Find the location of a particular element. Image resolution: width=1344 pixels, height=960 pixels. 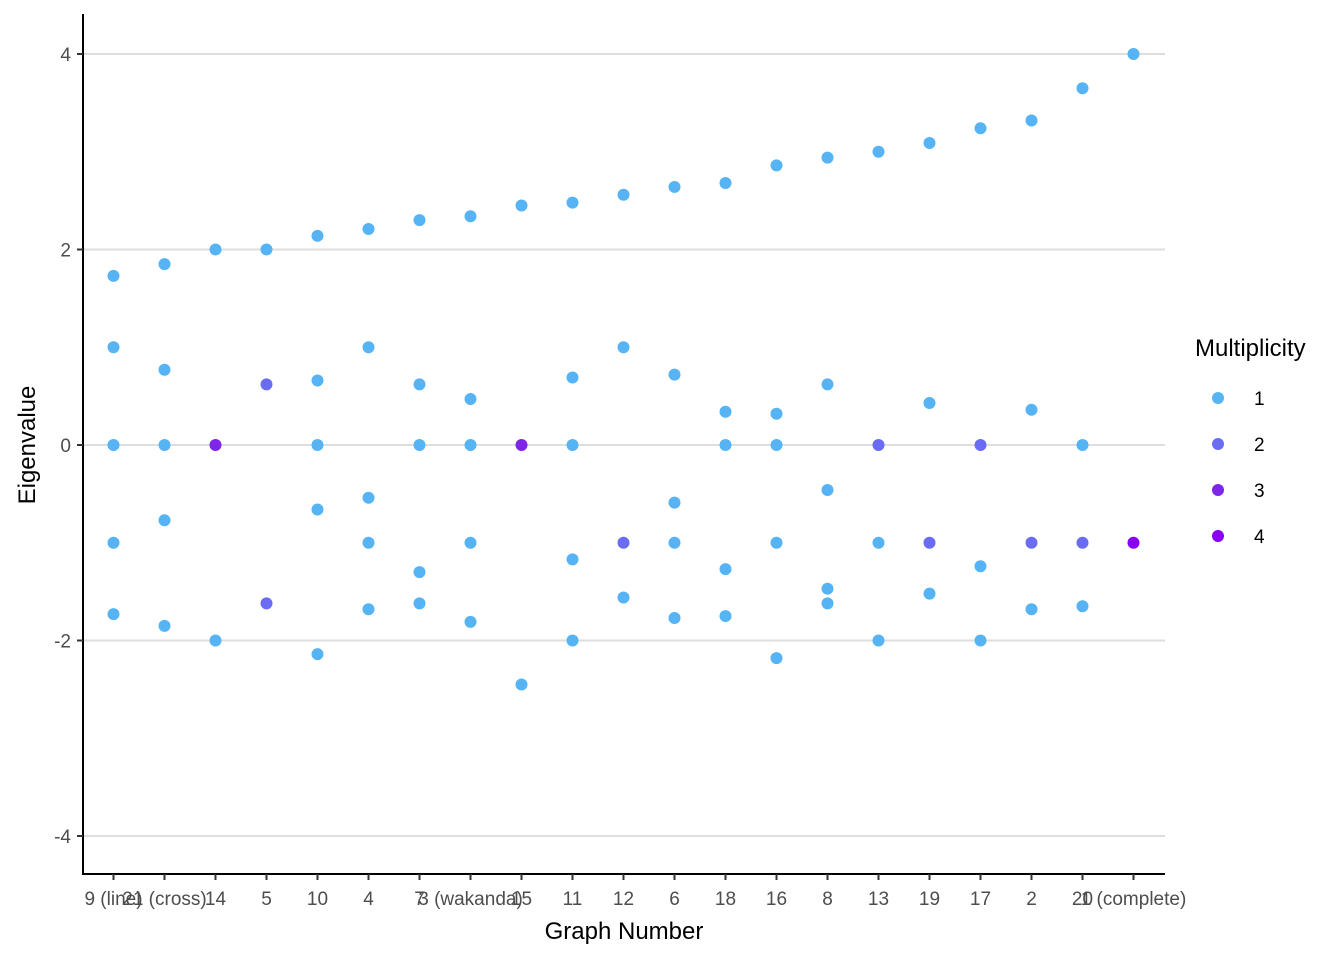

x-tick-label: 17 is located at coordinates (980, 899).